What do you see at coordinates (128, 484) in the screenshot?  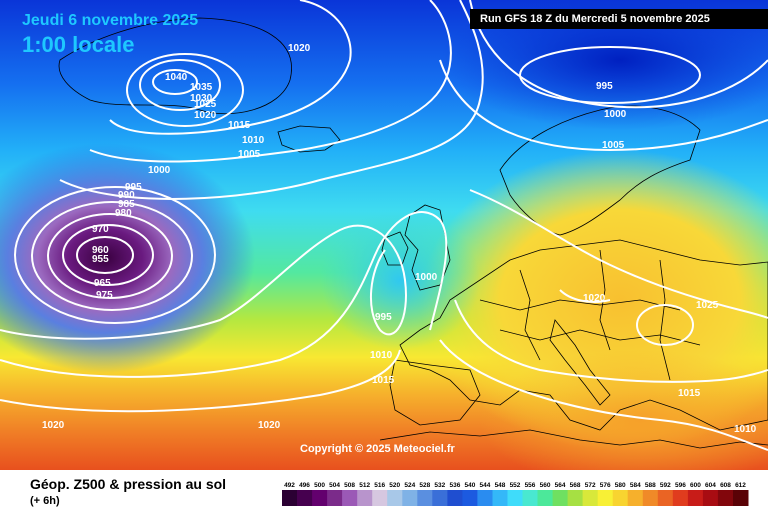 I see `map-title: Géop. Z500 & pression au sol` at bounding box center [128, 484].